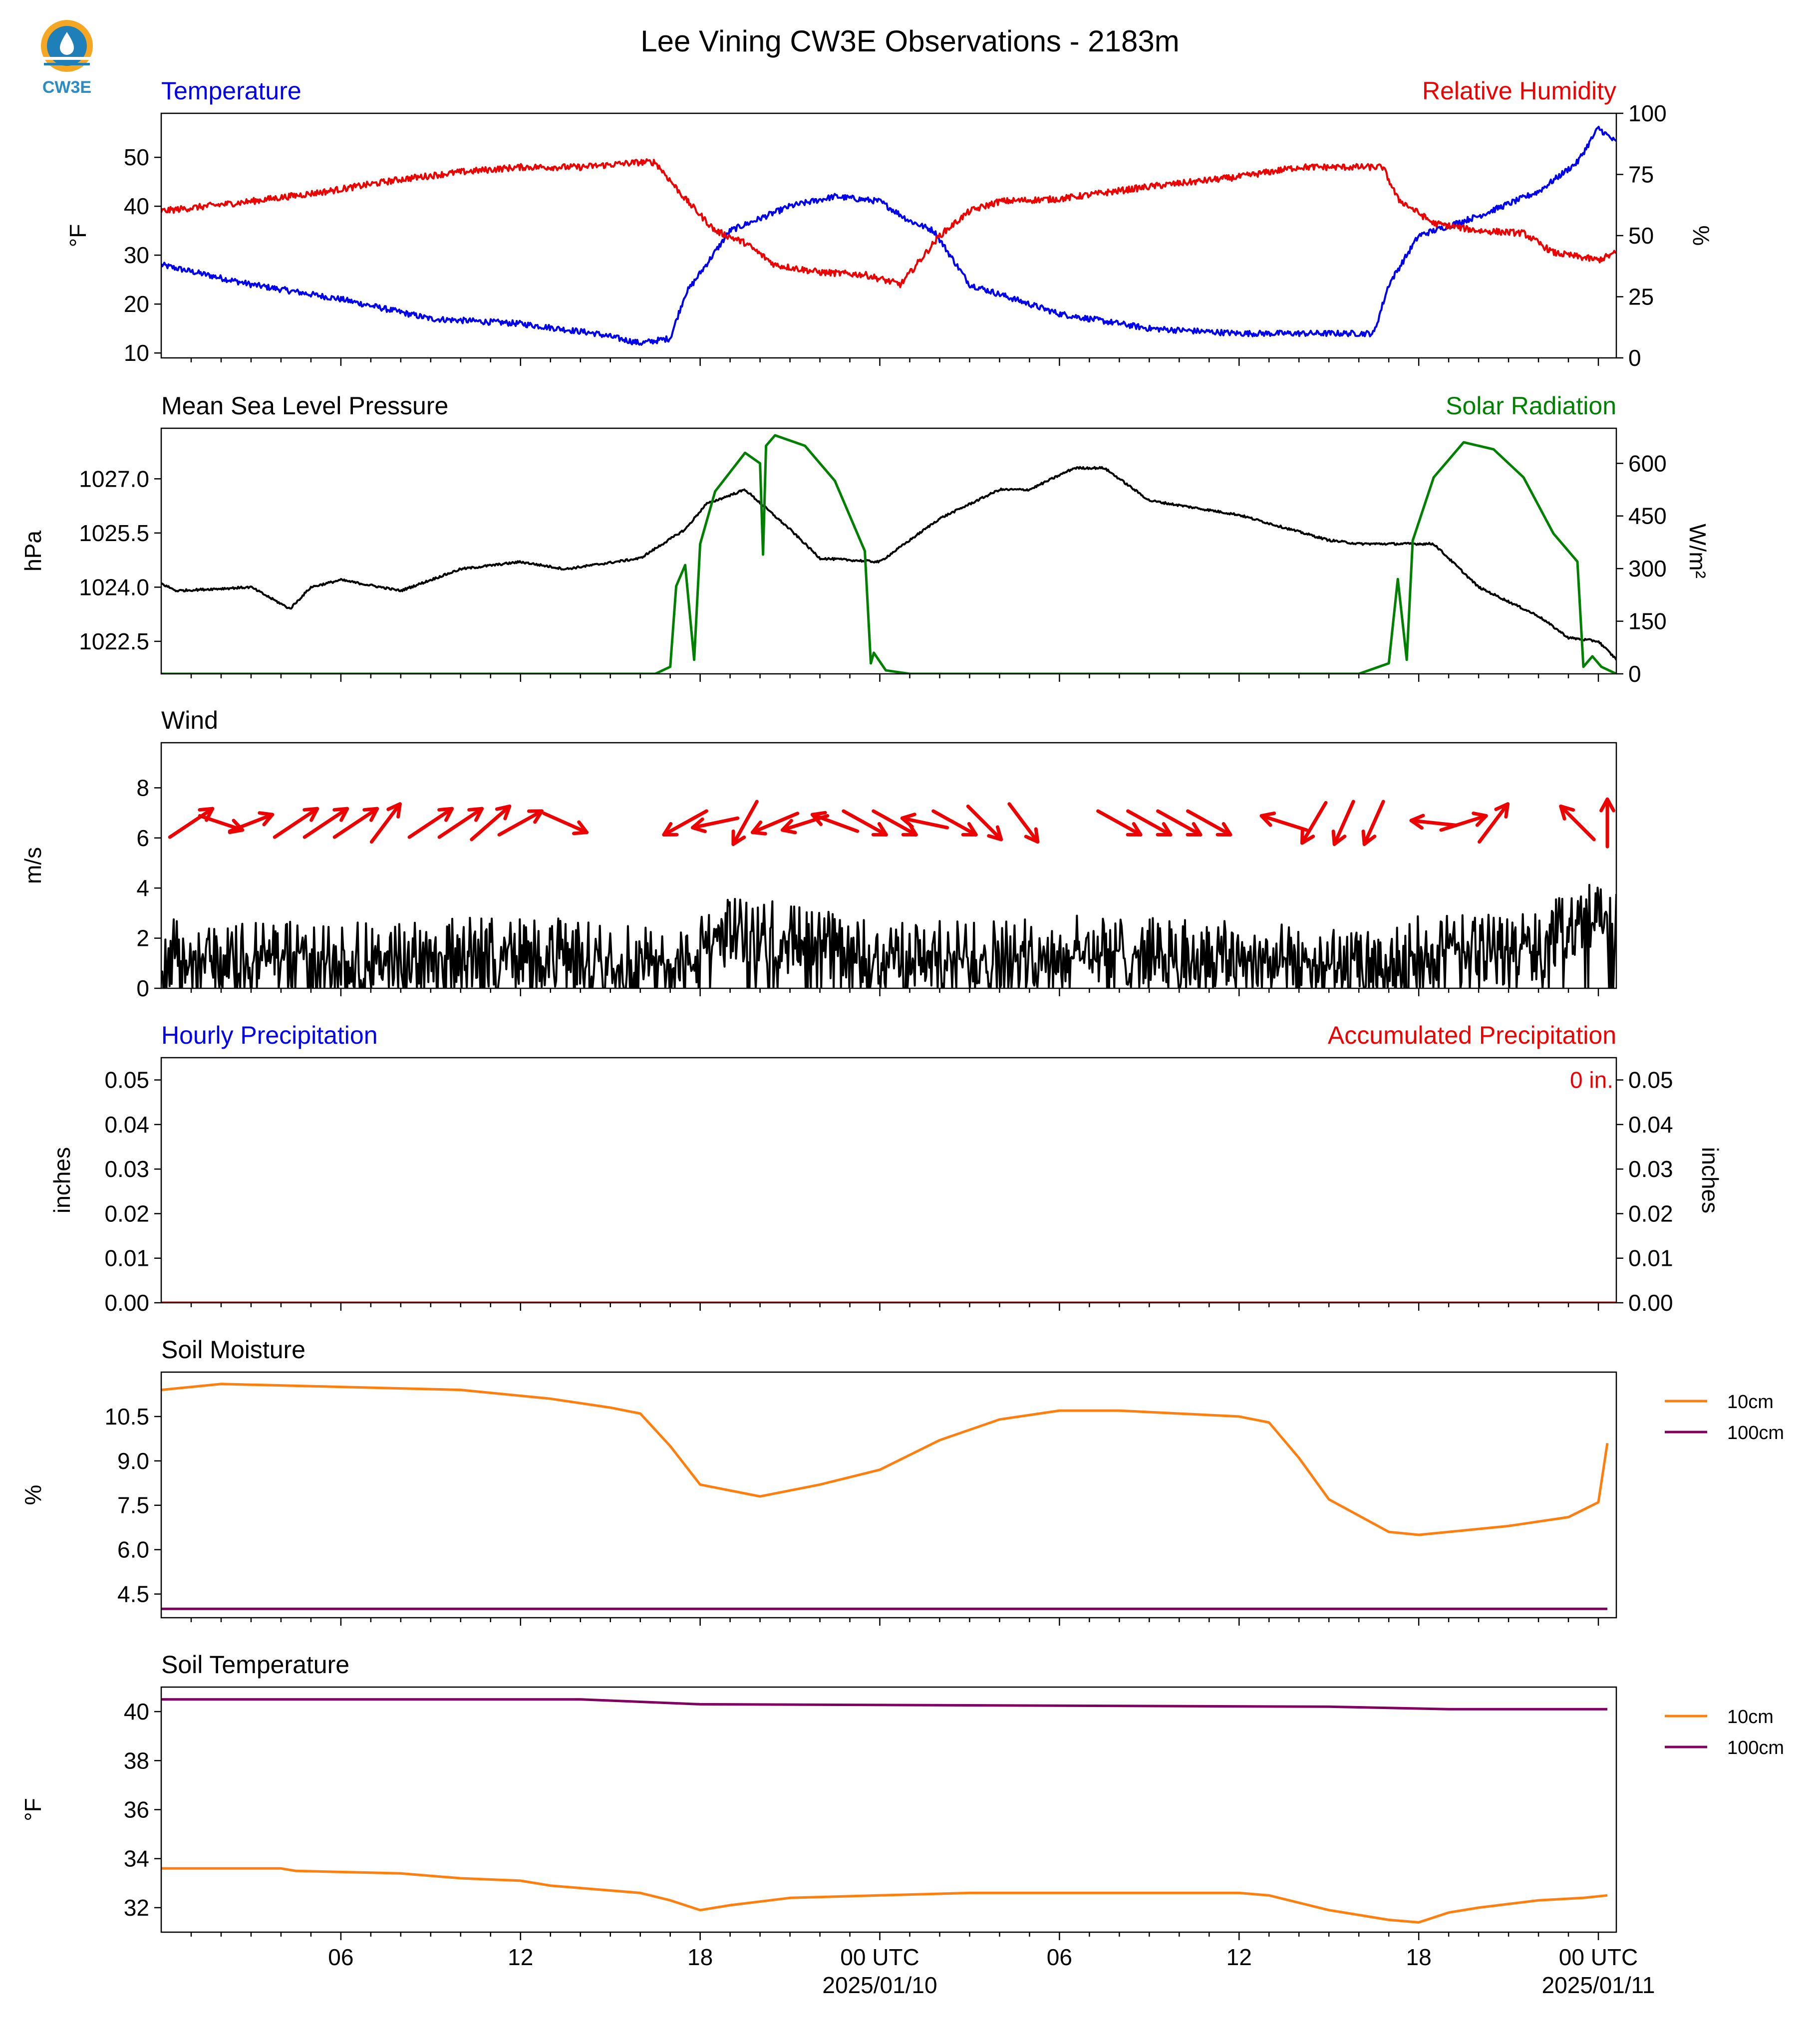  What do you see at coordinates (126, 1303) in the screenshot?
I see `y-tick-label-left: 0.00` at bounding box center [126, 1303].